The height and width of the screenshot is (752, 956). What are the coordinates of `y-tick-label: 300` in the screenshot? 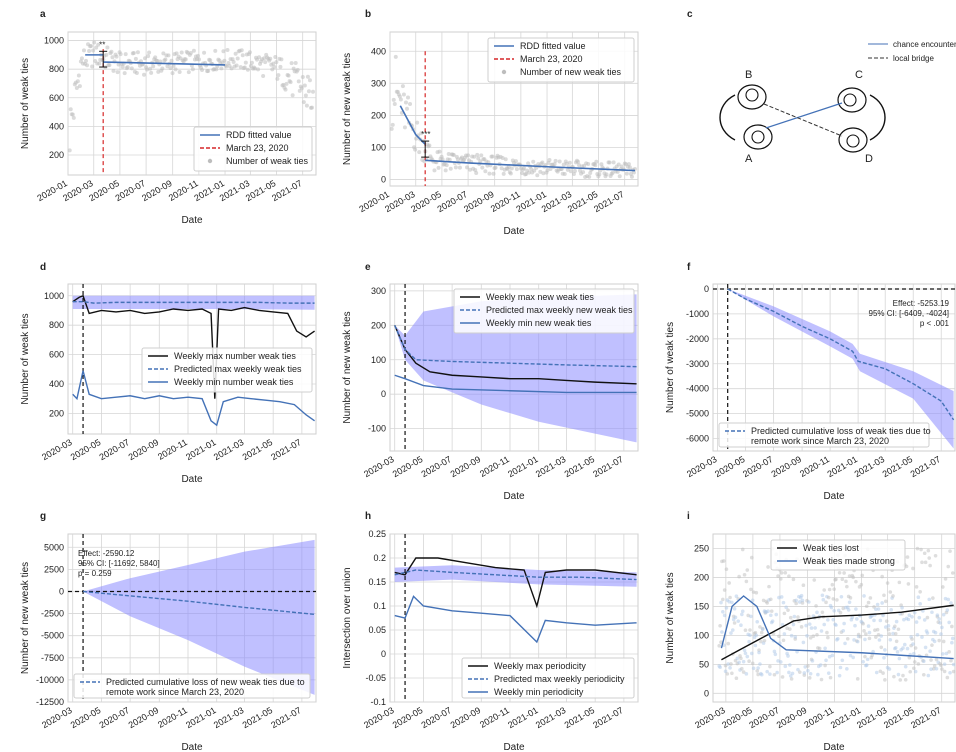 It's located at (378, 83).